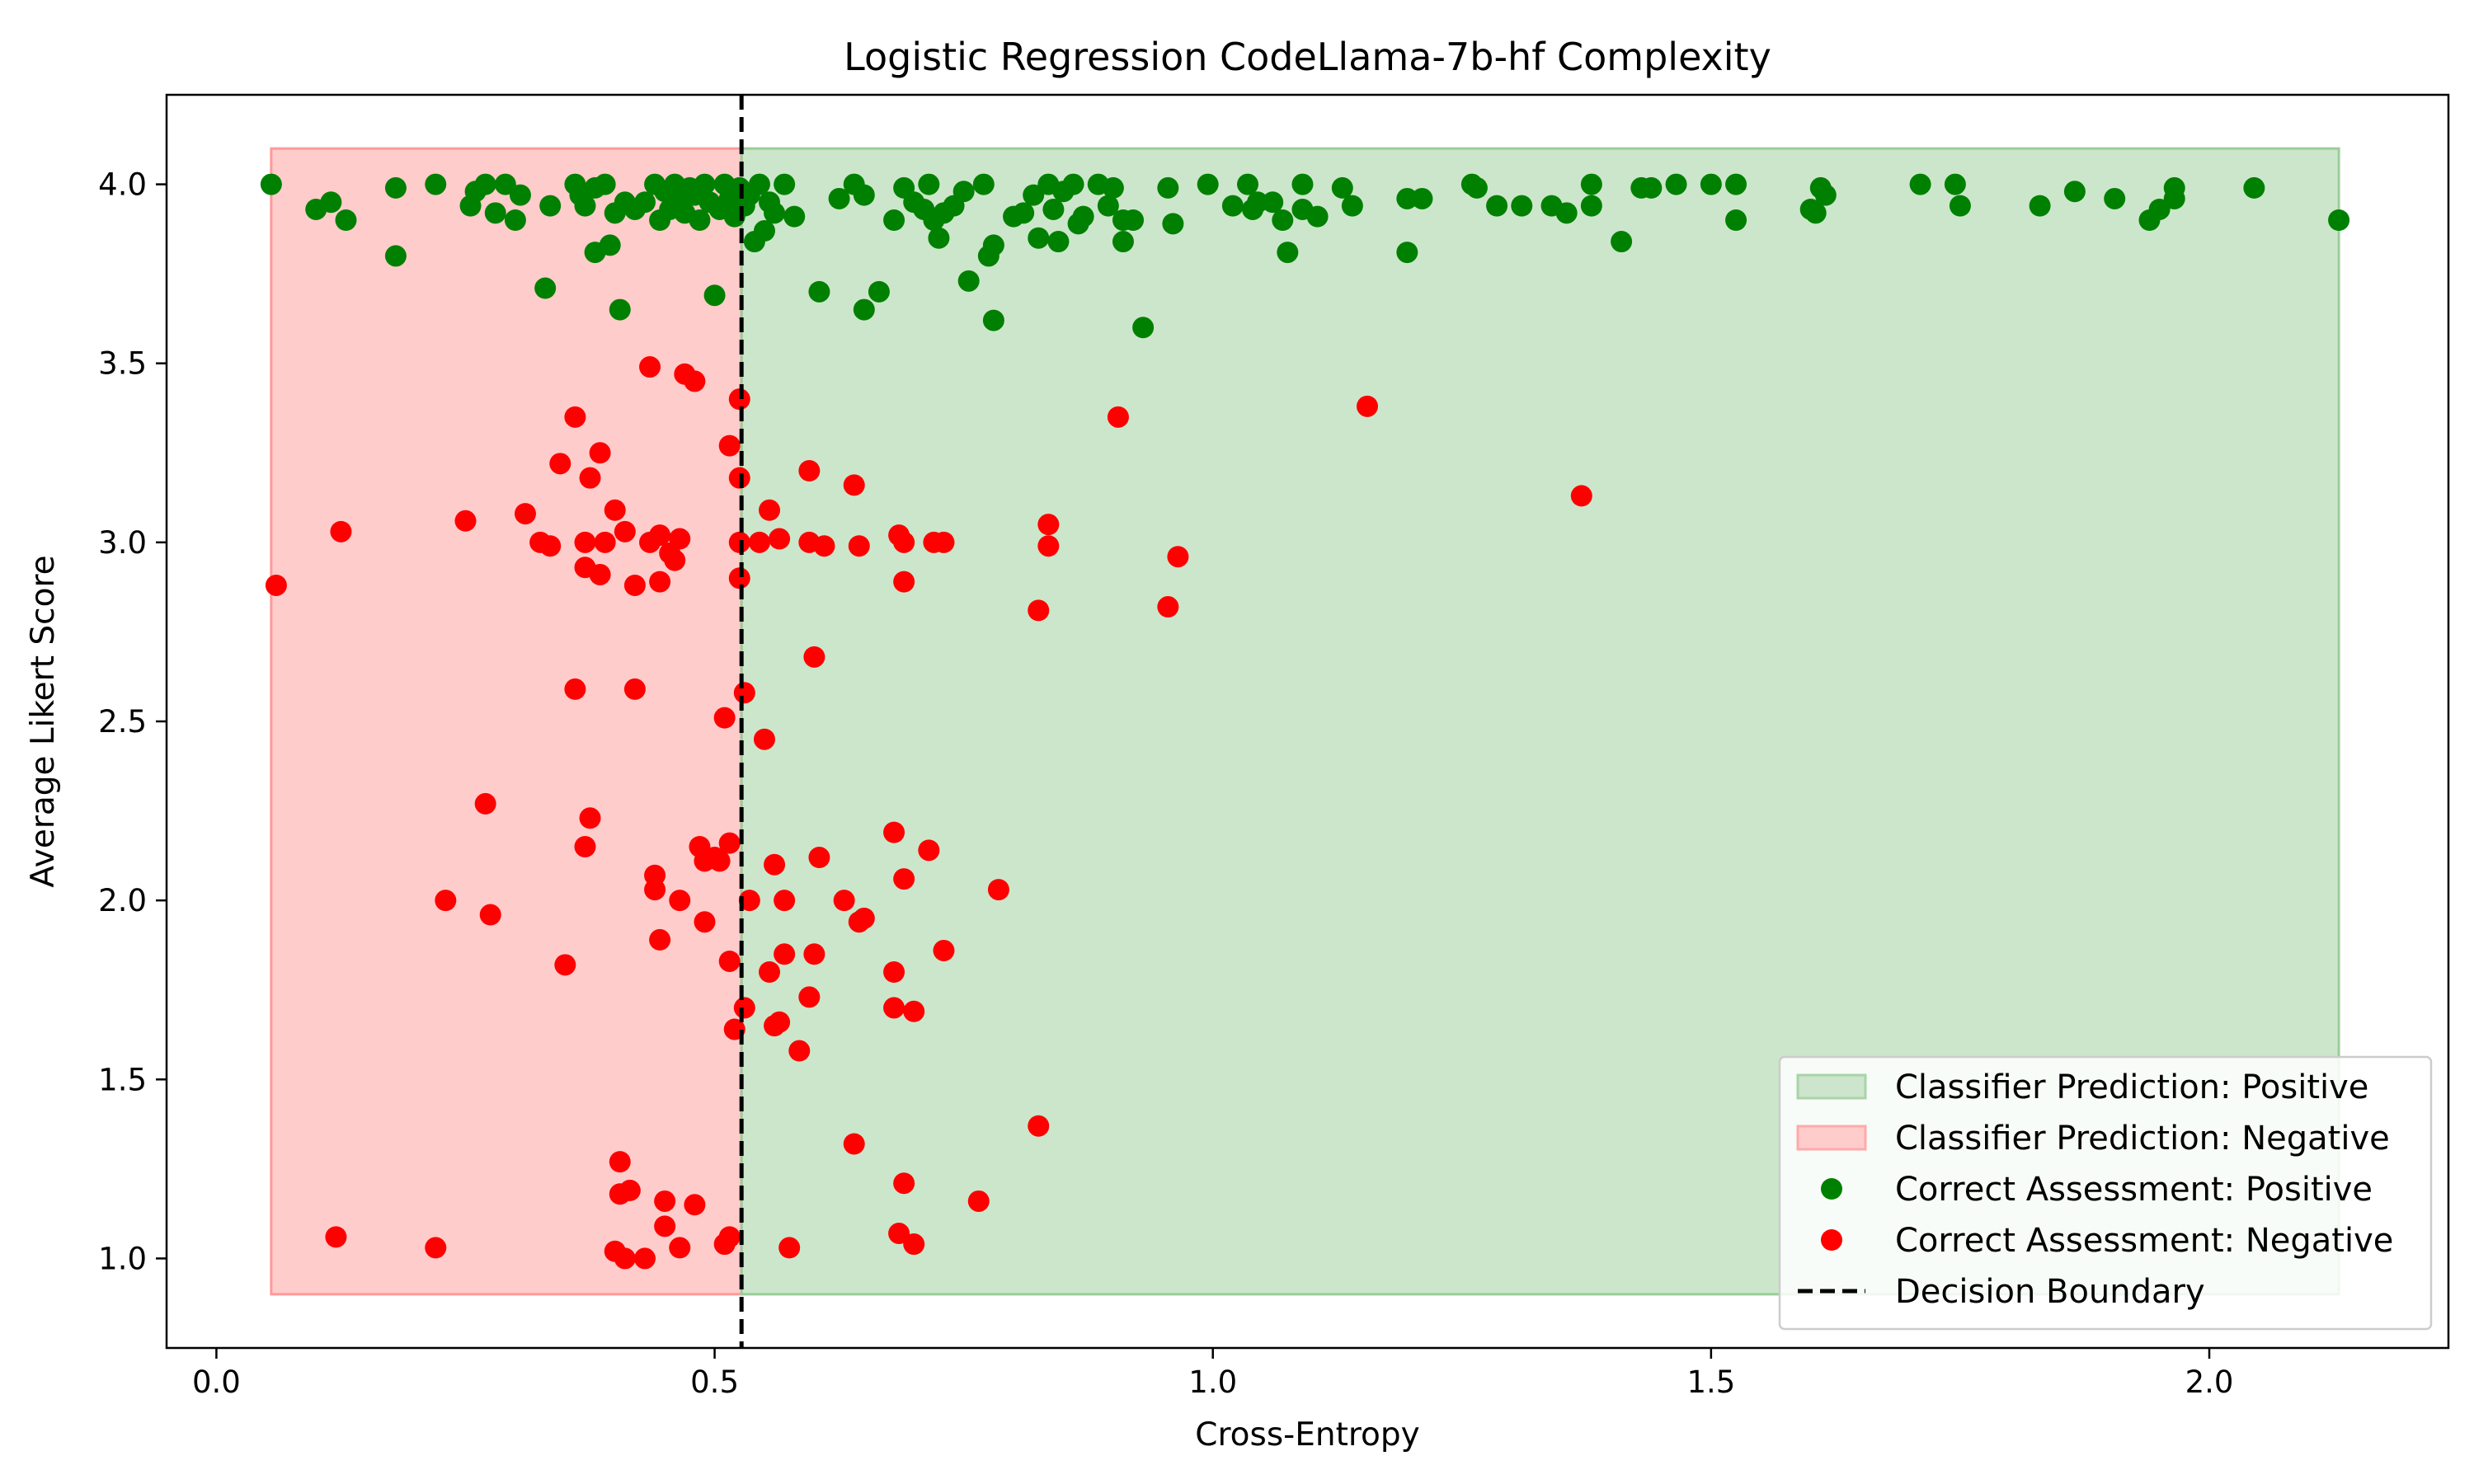  Describe the element at coordinates (122, 722) in the screenshot. I see `y-tick-label: 2.5` at that location.